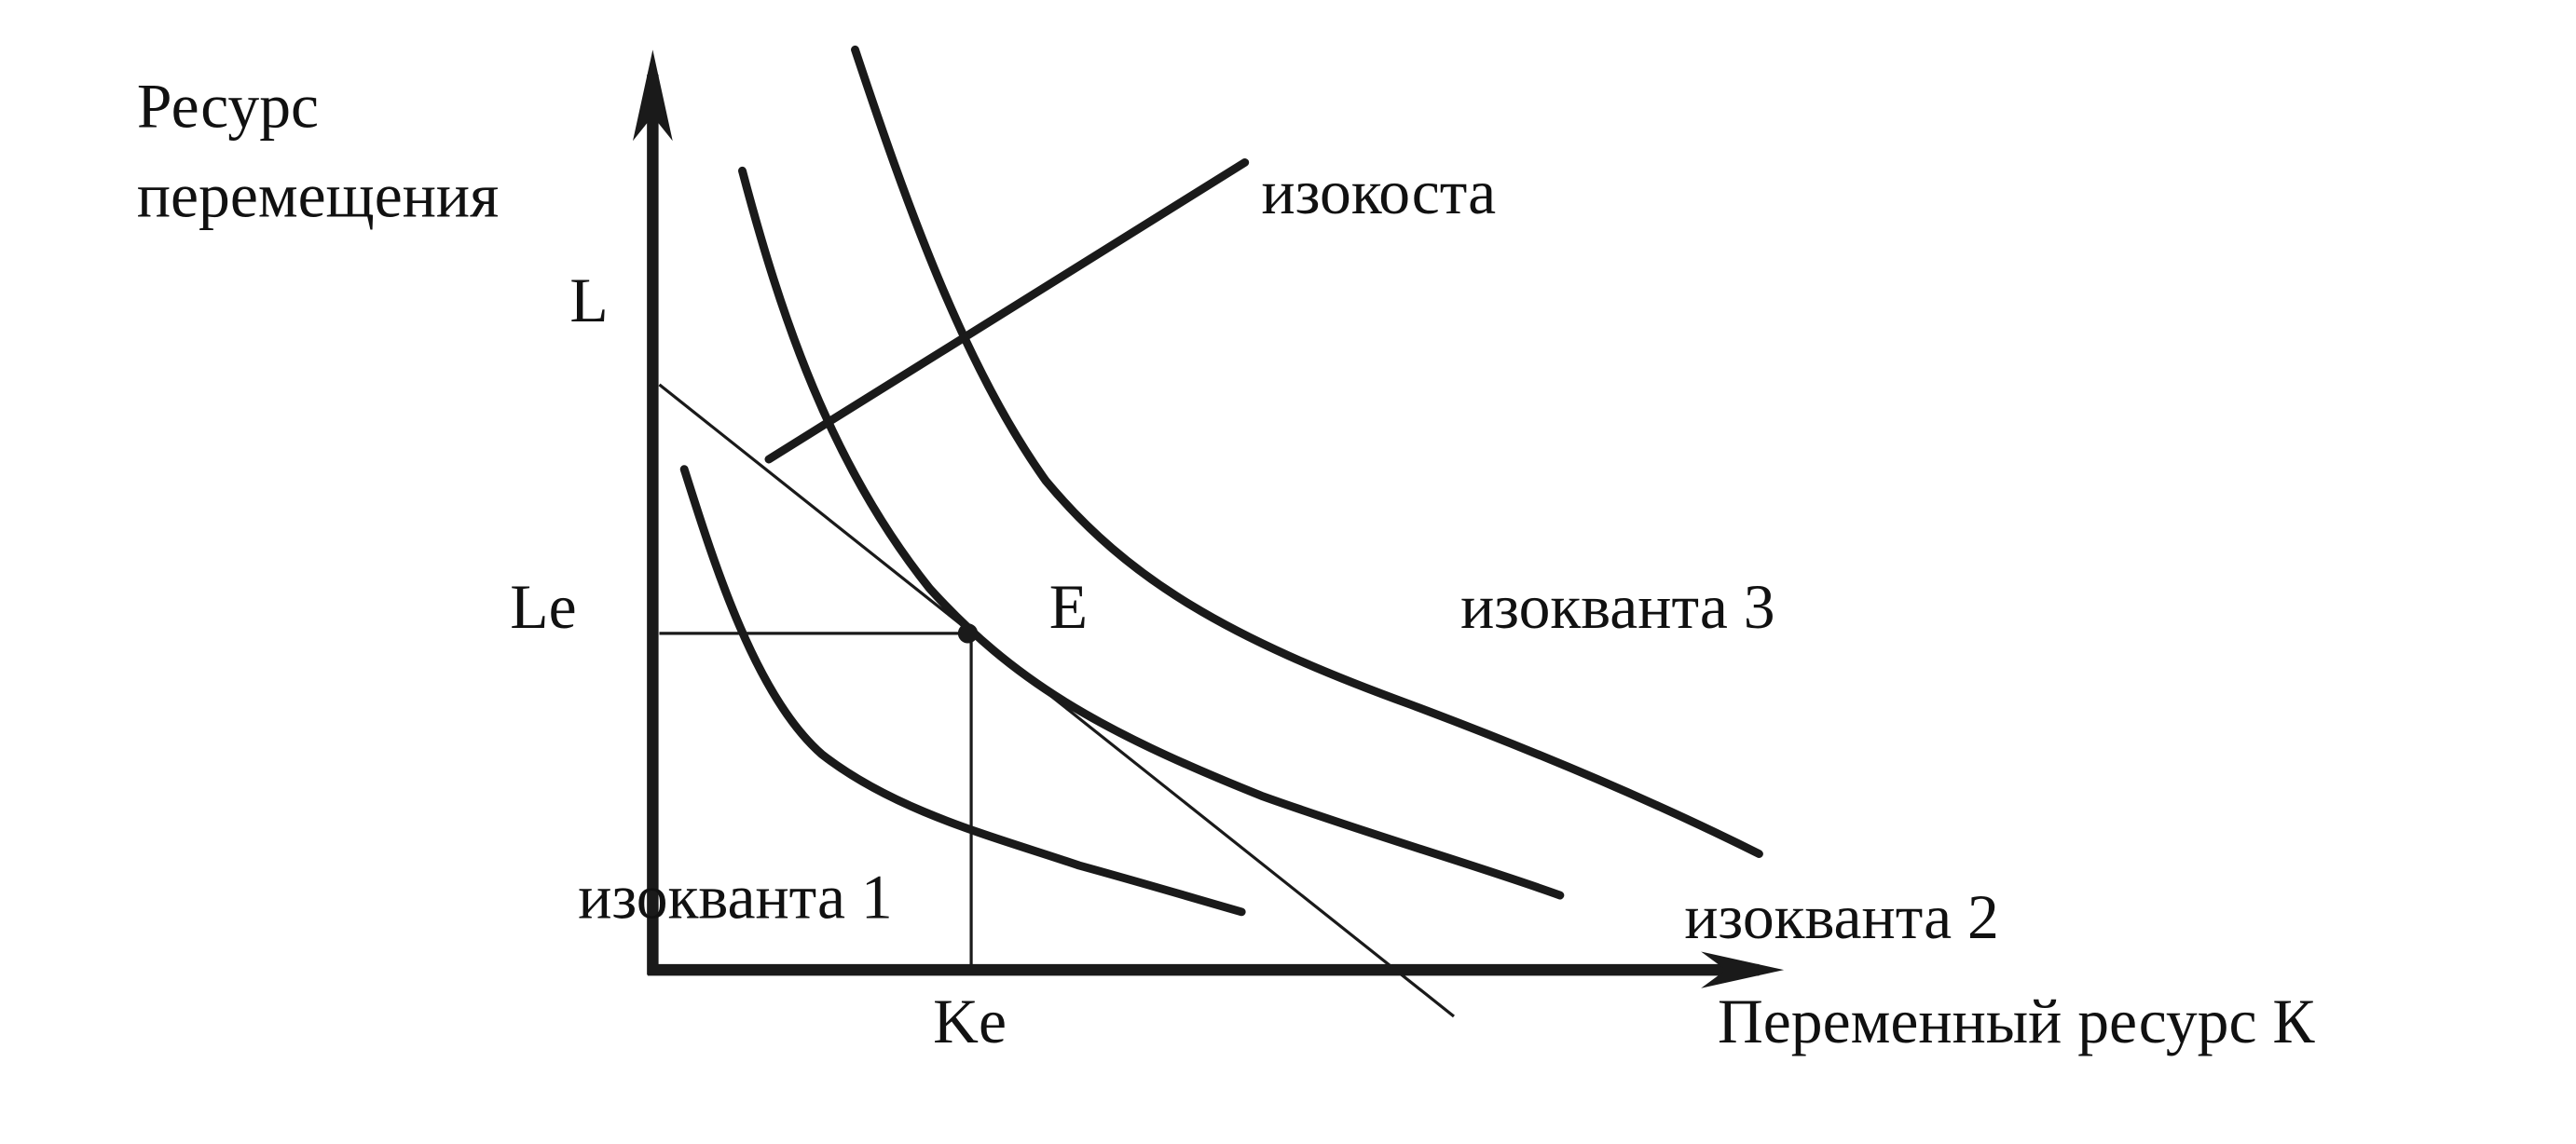 The width and height of the screenshot is (2576, 1144). What do you see at coordinates (968, 633) in the screenshot?
I see `point-e` at bounding box center [968, 633].